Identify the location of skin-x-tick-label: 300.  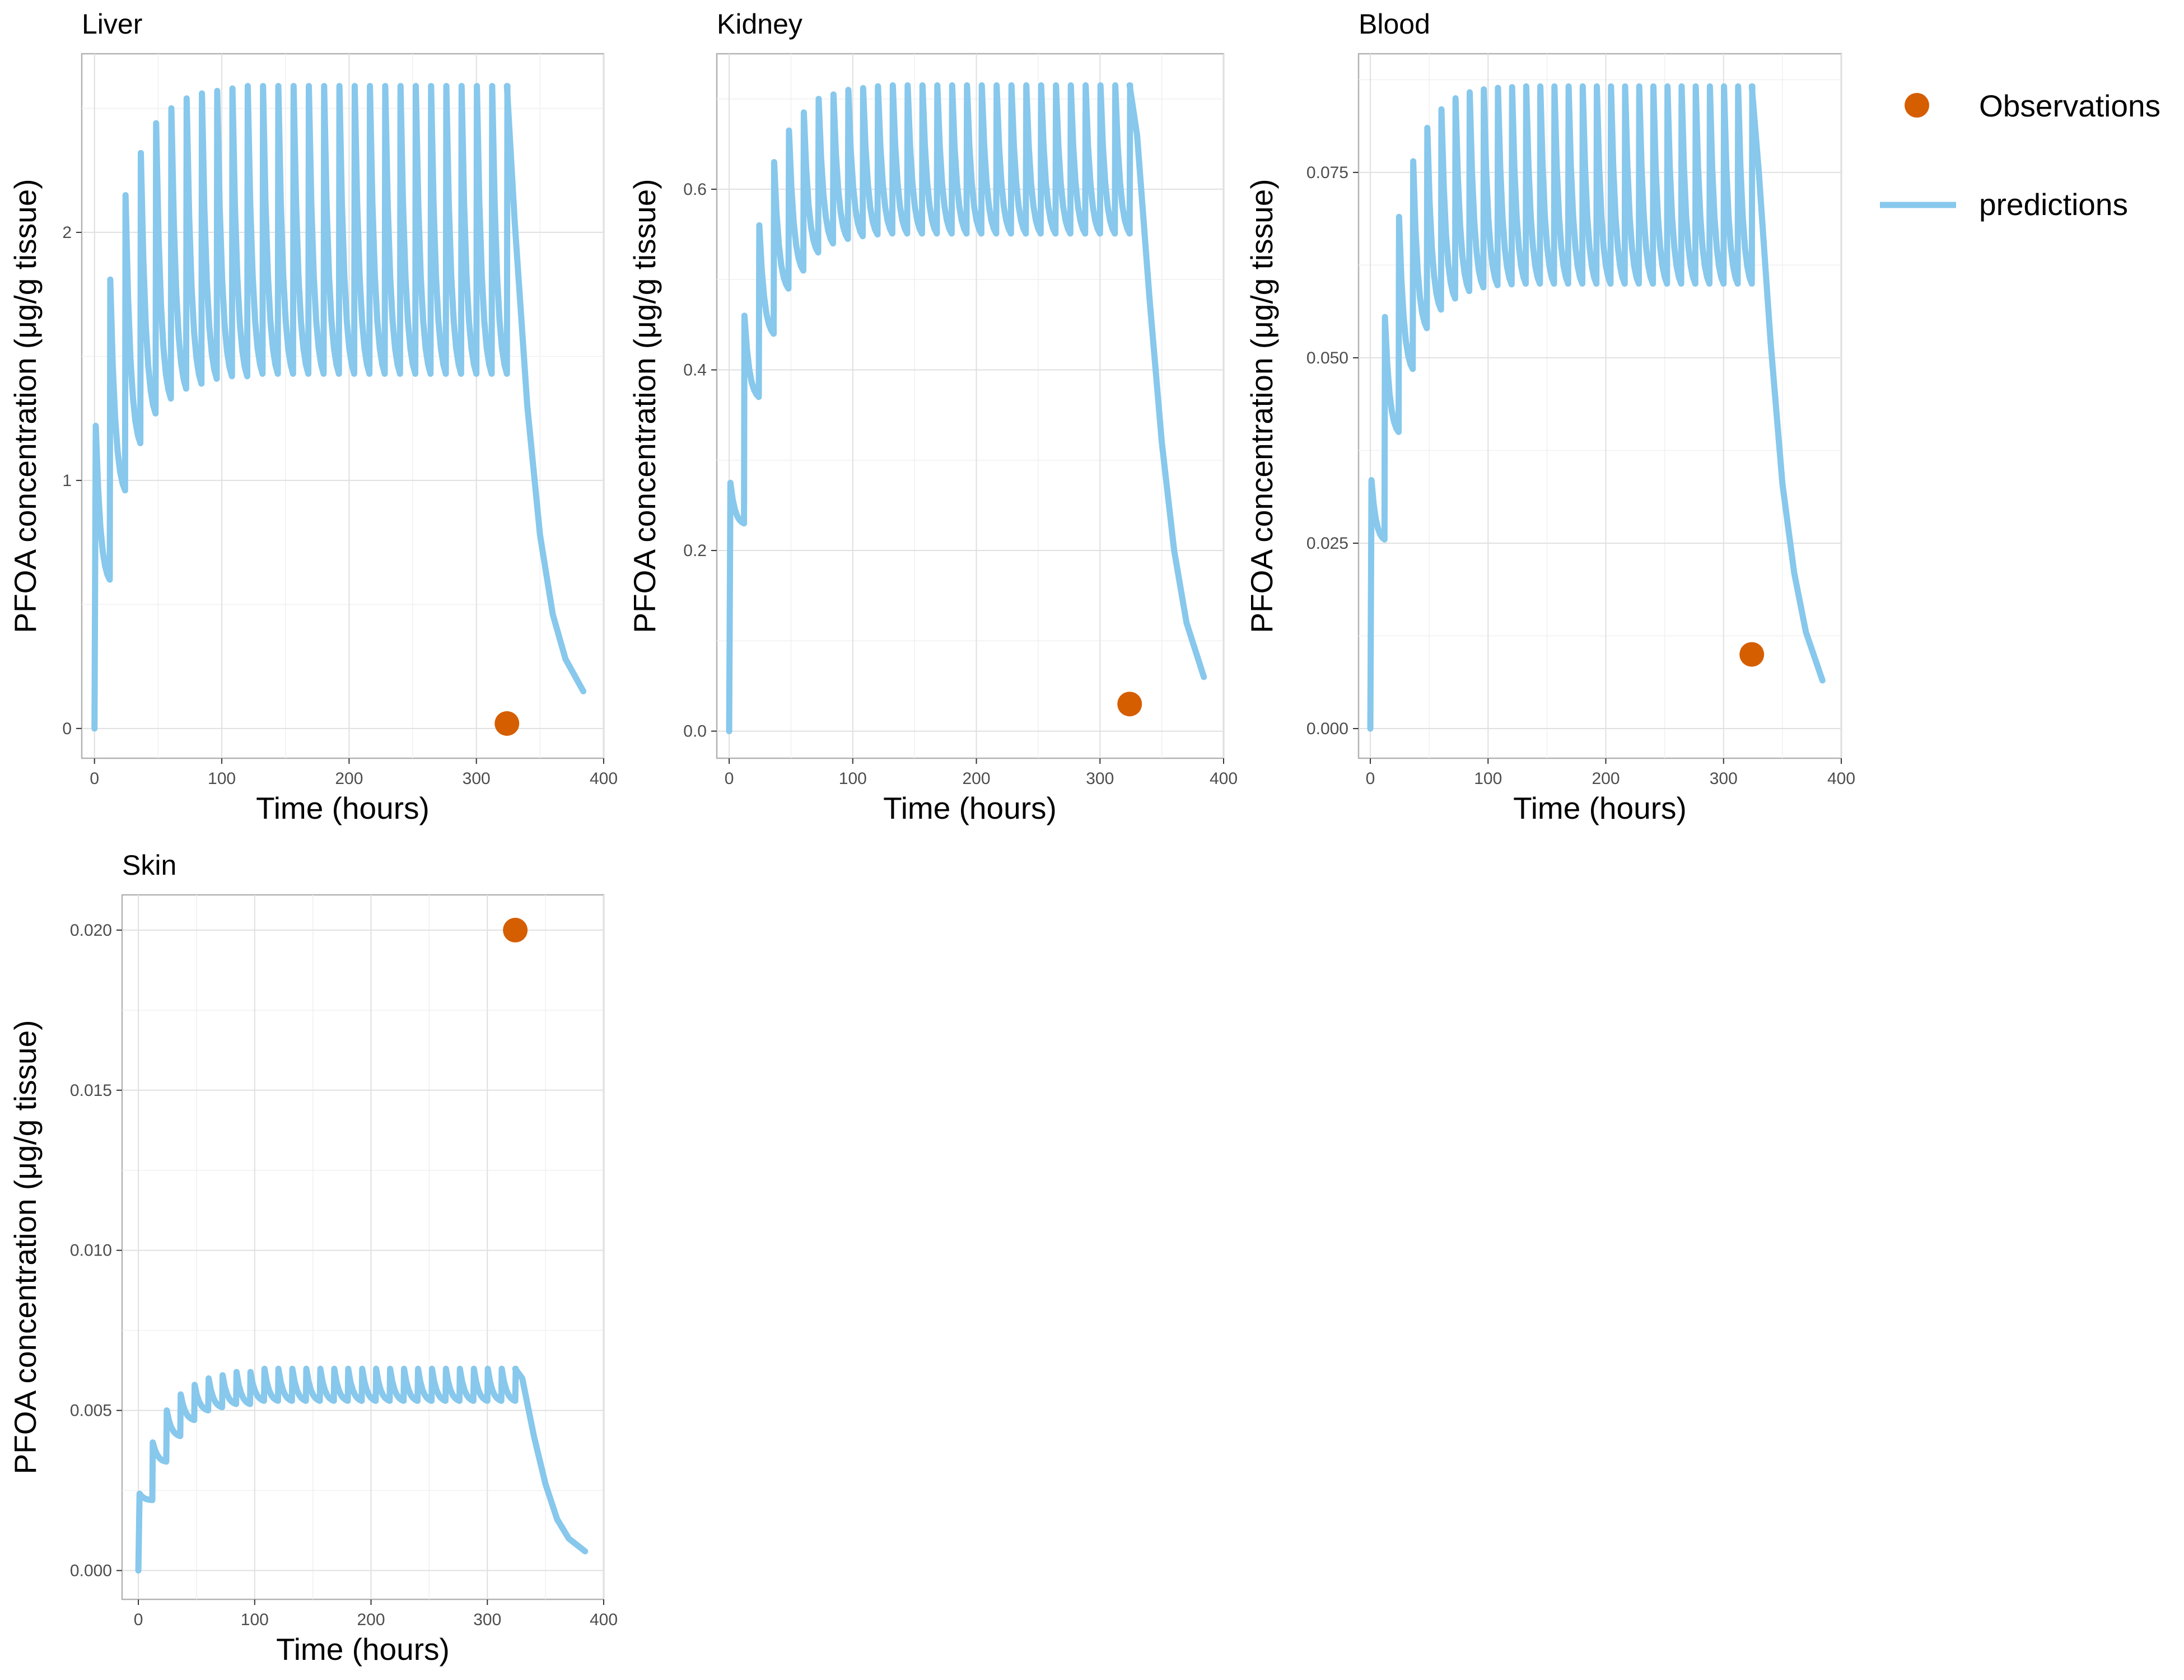
(487, 1620).